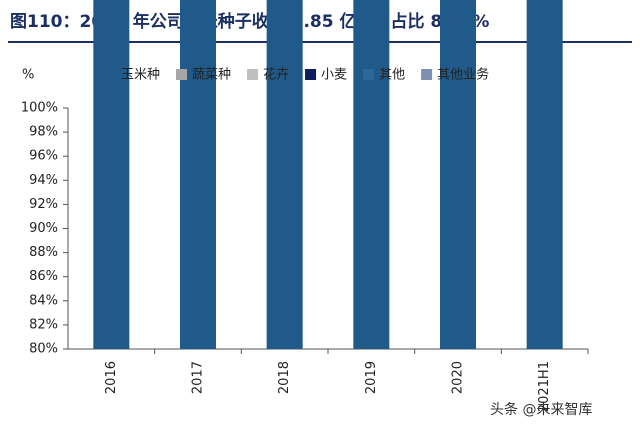 The image size is (640, 433). Describe the element at coordinates (371, 377) in the screenshot. I see `x-tick-label: 2019` at that location.